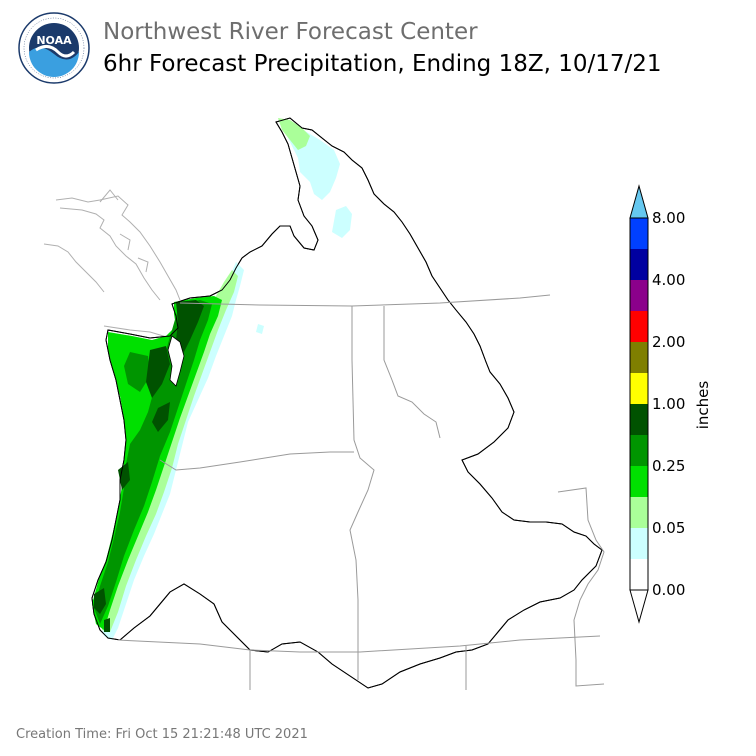  Describe the element at coordinates (669, 528) in the screenshot. I see `colorbar-tick-label: 0.05` at that location.